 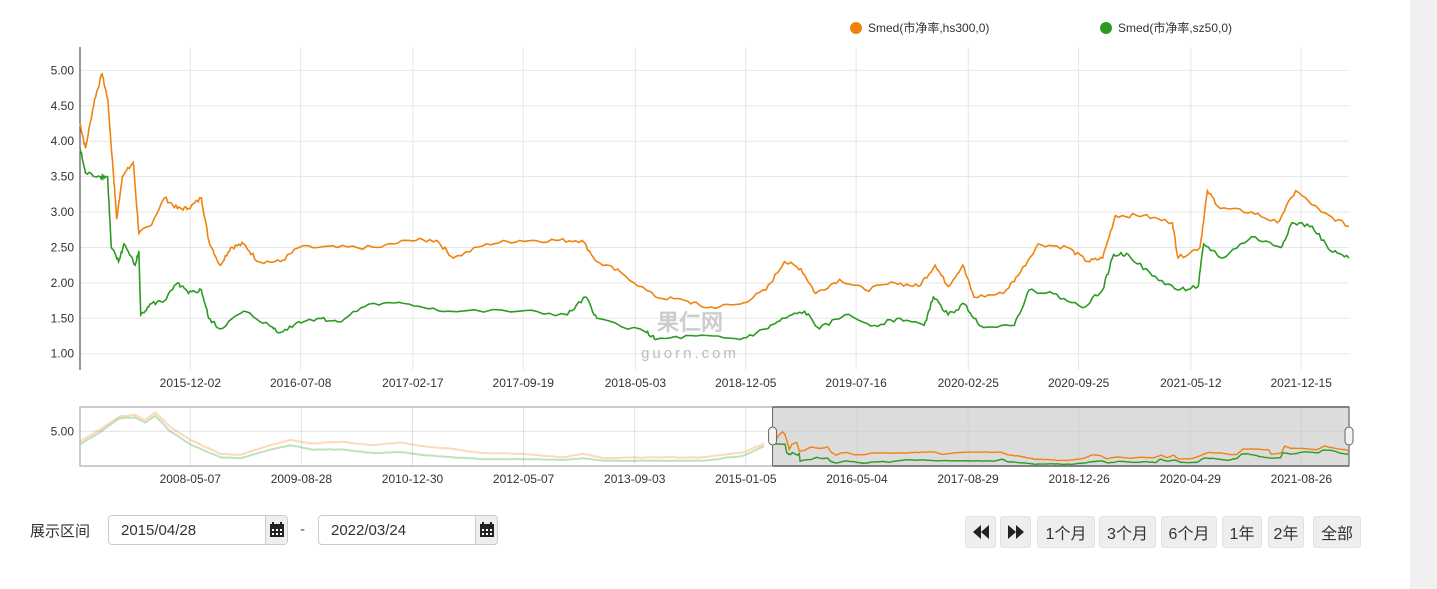 I want to click on range-1-month-button: 1个月, so click(x=1066, y=532).